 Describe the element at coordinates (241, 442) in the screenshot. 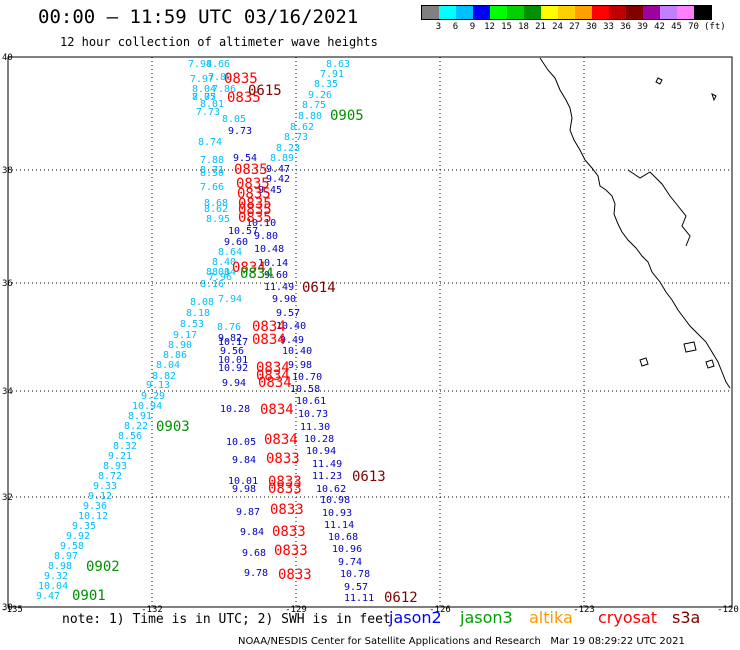

I see `track-value-label: 10.05` at that location.